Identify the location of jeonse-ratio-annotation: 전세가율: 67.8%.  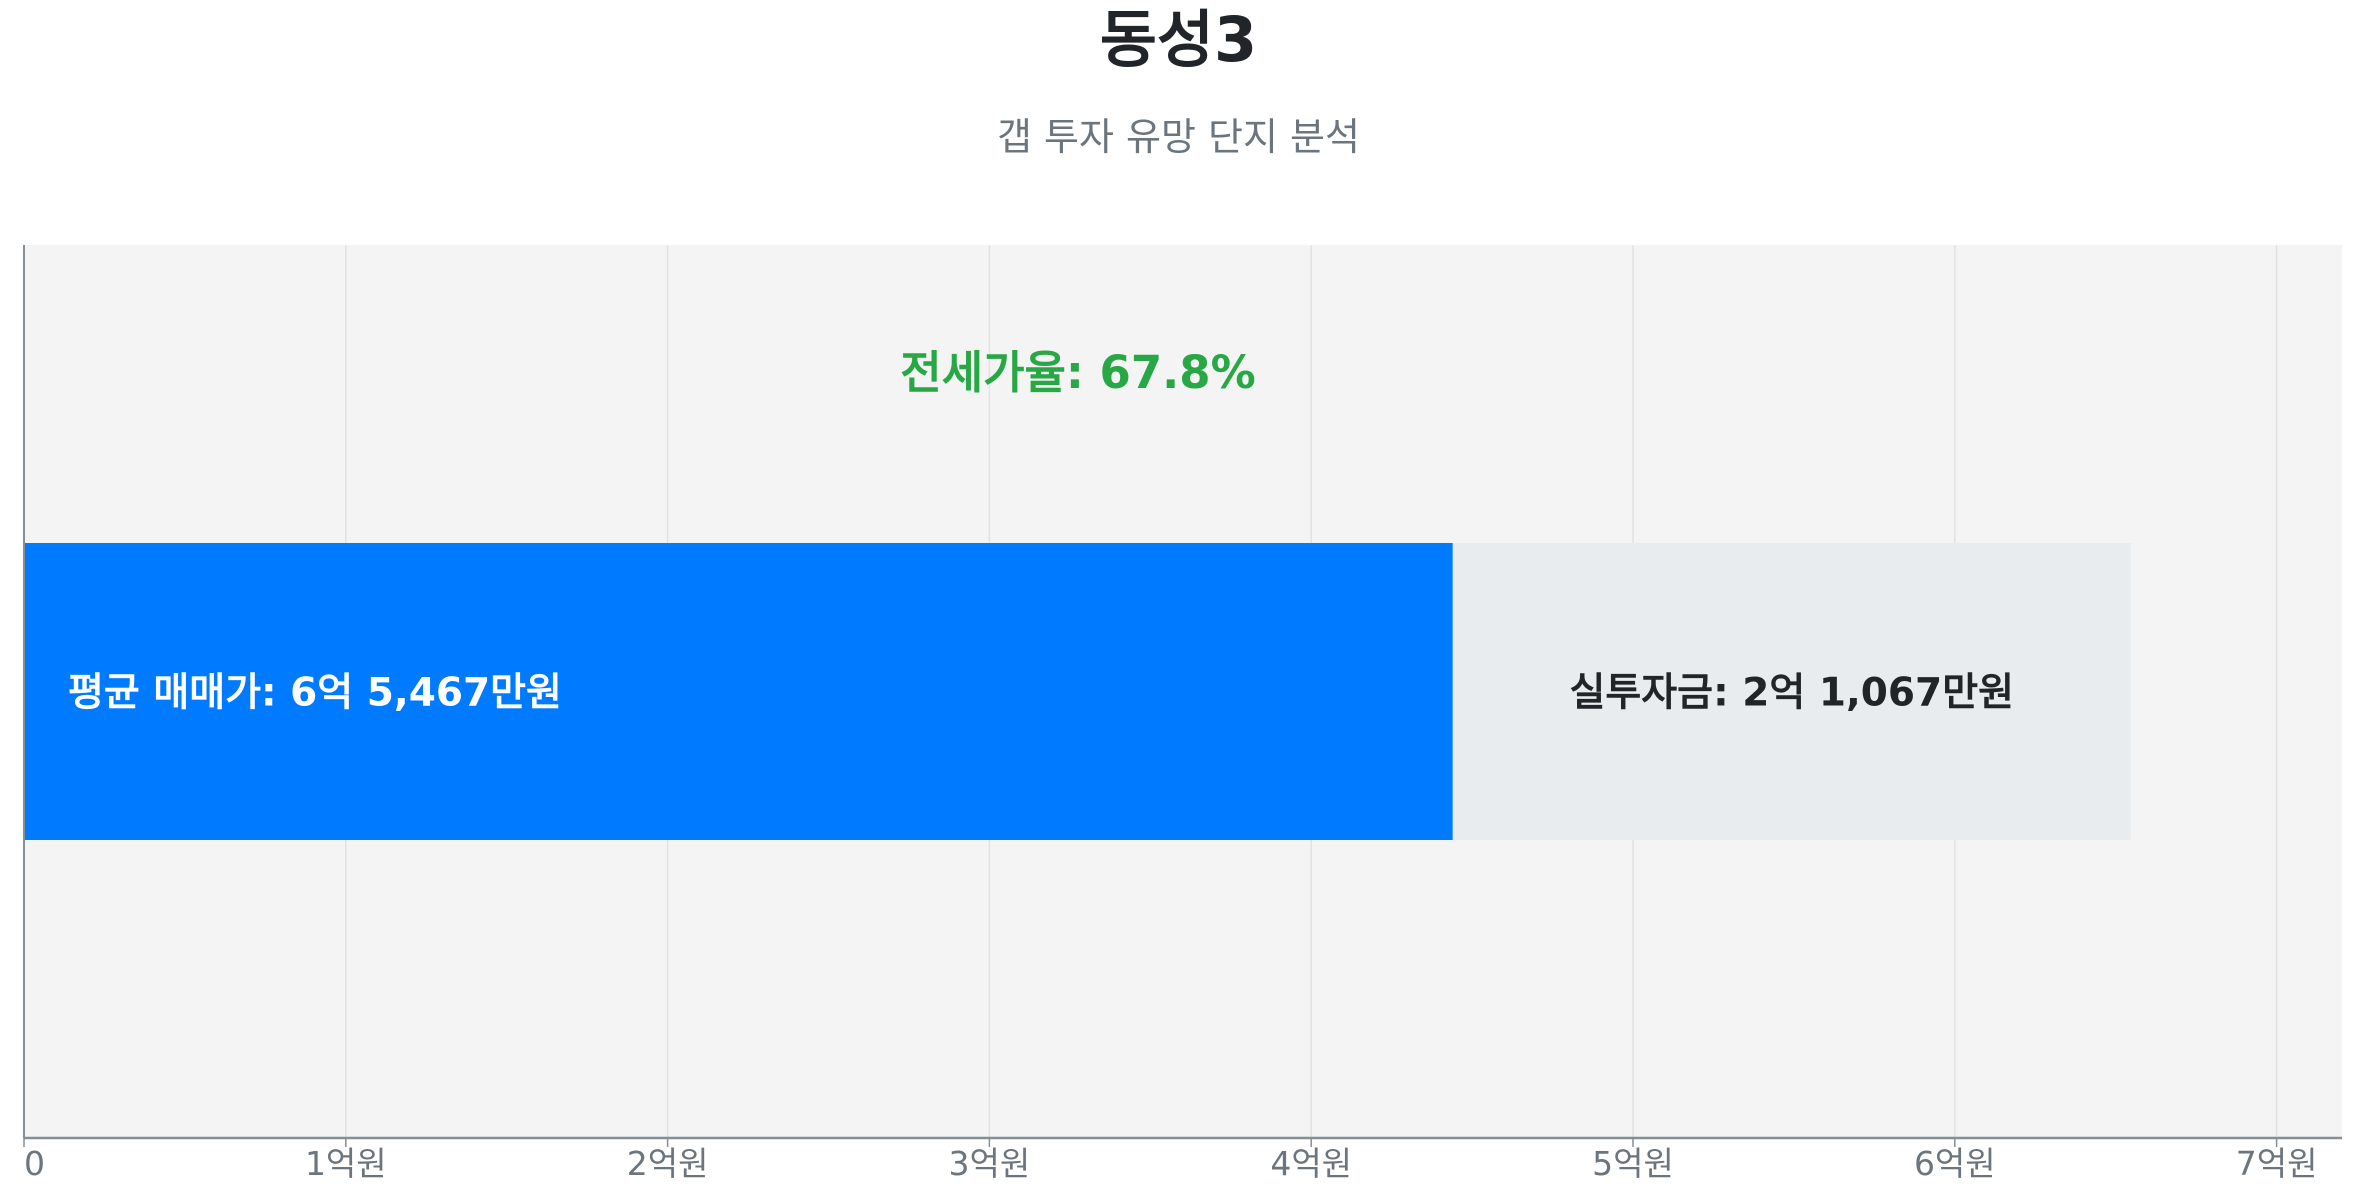
(1077, 372).